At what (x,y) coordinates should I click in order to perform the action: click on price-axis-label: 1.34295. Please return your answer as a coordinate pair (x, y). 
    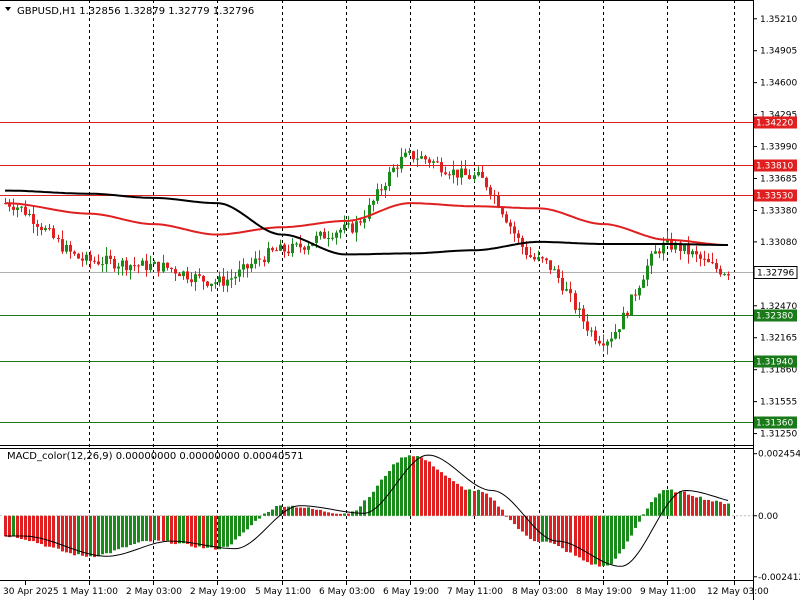
    Looking at the image, I should click on (778, 116).